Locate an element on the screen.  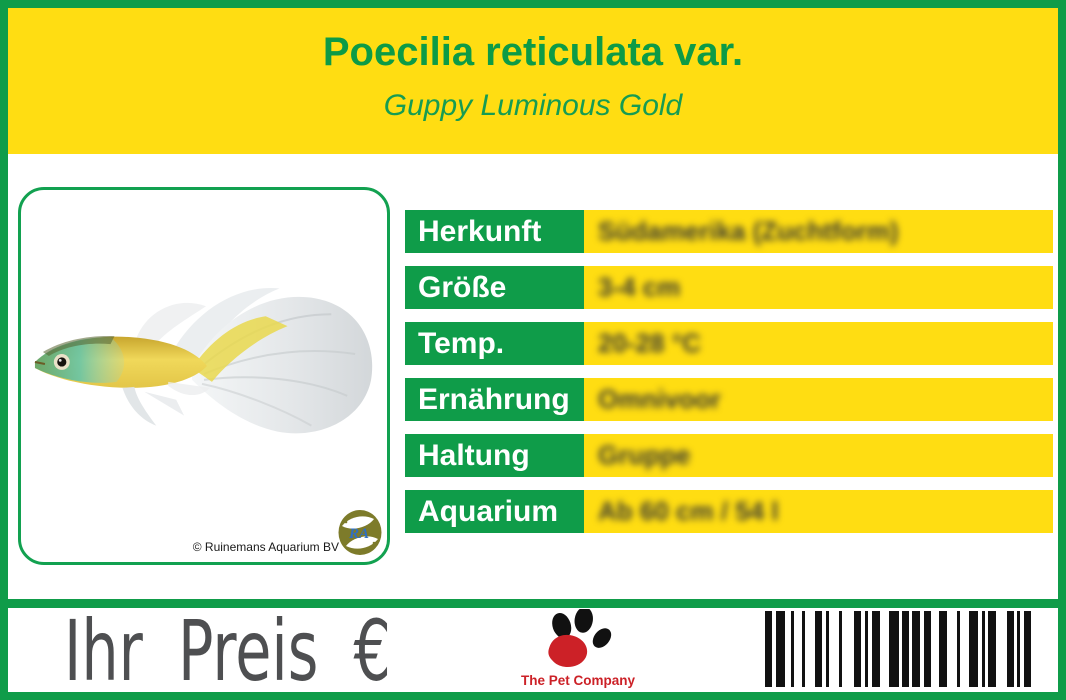
footer: Ihr Preis € The Pet Company is located at coordinates (533, 650).